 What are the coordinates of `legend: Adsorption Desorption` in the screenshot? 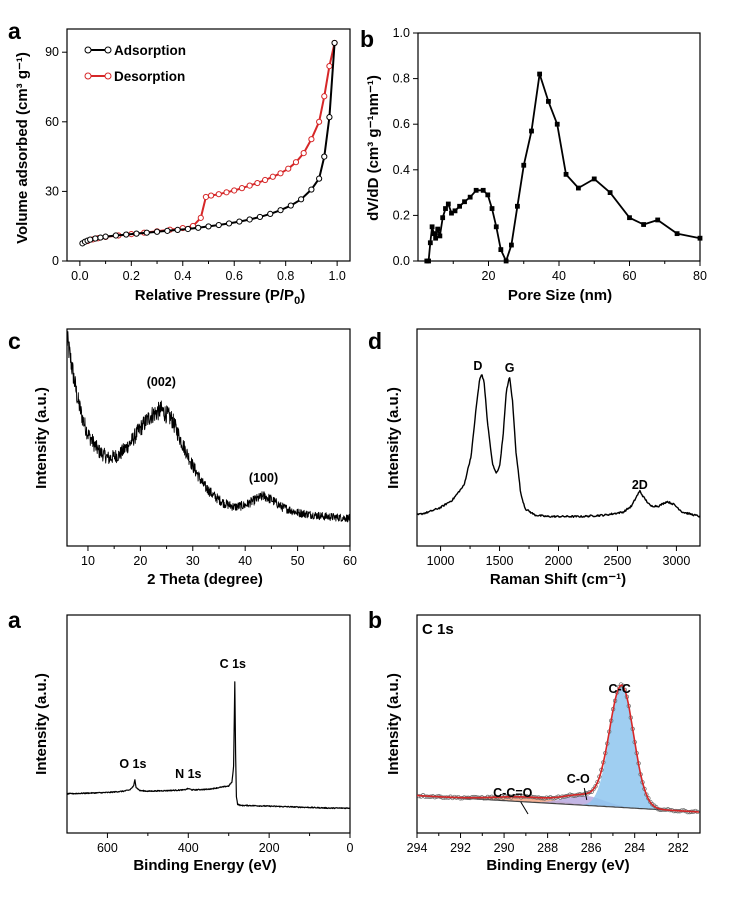 It's located at (135, 63).